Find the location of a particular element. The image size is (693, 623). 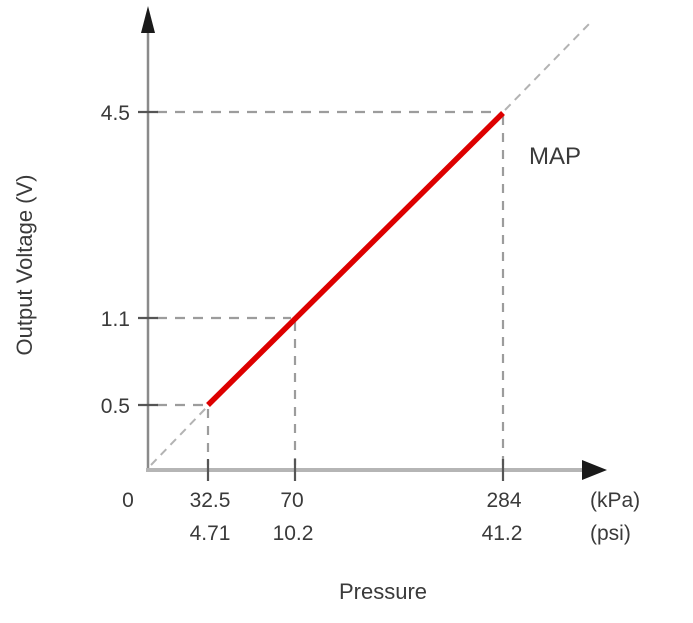

x-unit-kpa: (kPa) is located at coordinates (615, 500).